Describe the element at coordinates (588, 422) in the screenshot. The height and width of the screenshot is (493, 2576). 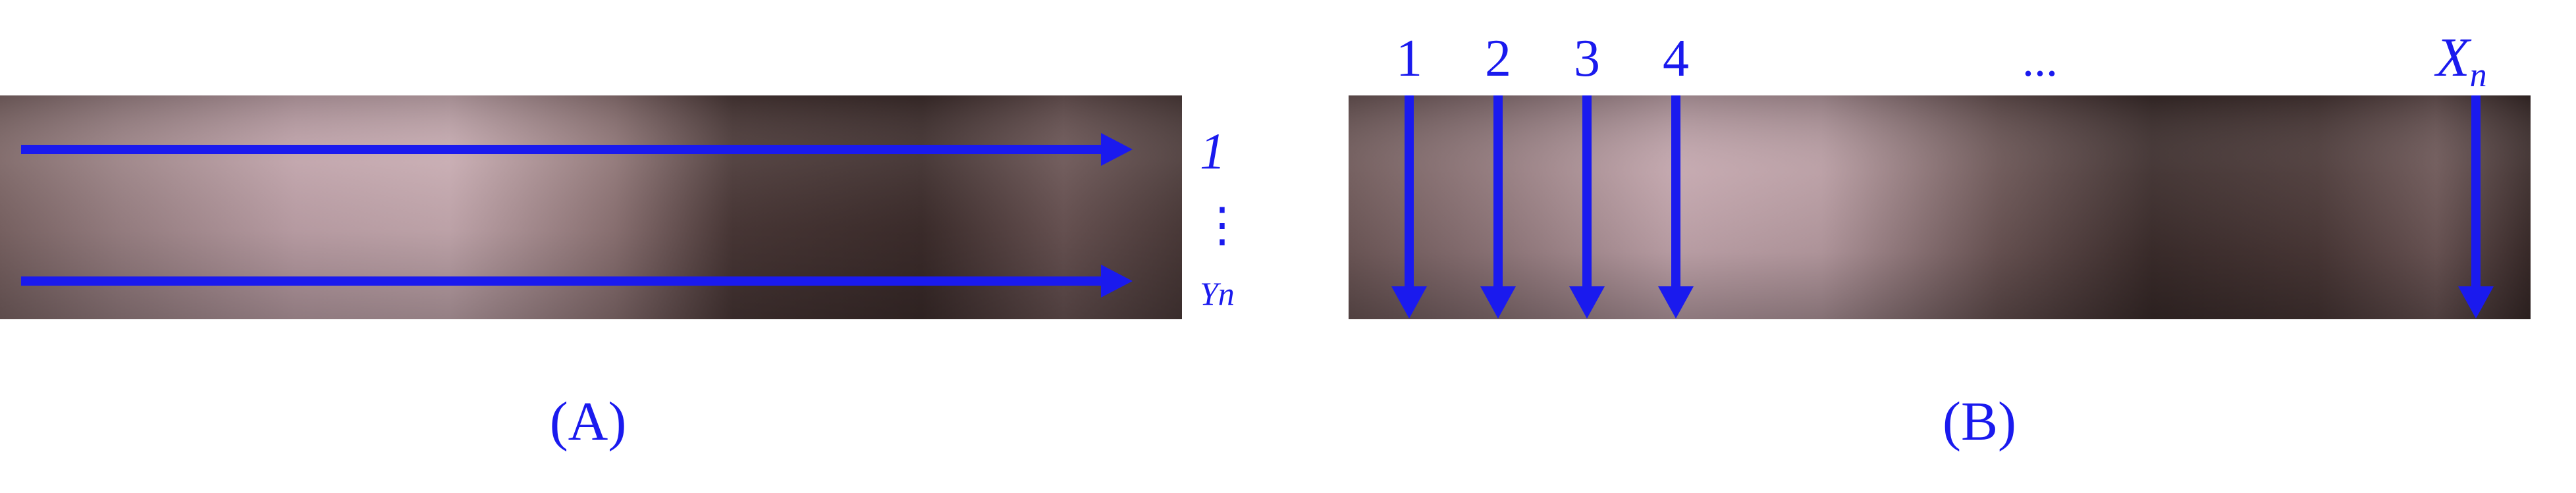
I see `panel-a-caption: (A)` at that location.